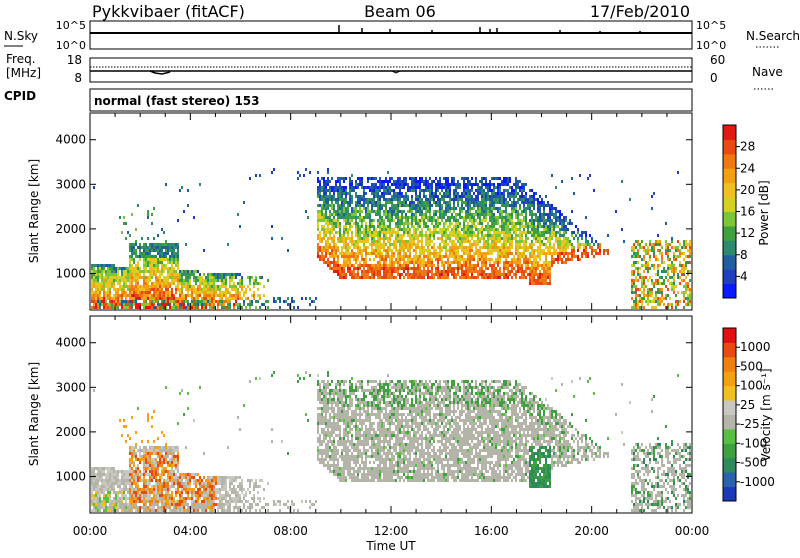 This screenshot has height=558, width=800. What do you see at coordinates (747, 168) in the screenshot?
I see `power-cbar-label-5: 24` at bounding box center [747, 168].